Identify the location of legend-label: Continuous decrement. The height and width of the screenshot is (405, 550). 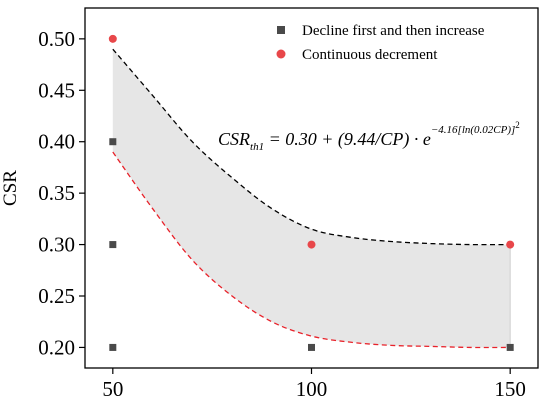
(370, 55).